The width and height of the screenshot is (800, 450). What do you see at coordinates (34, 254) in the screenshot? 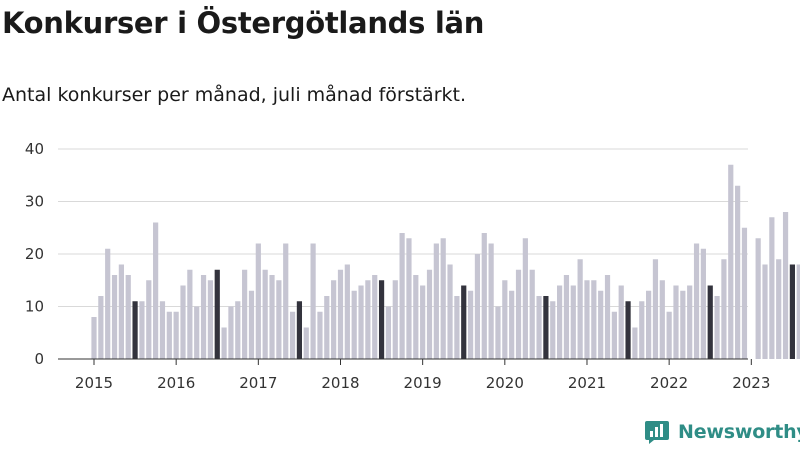
I see `y-tick-label: 20` at bounding box center [34, 254].